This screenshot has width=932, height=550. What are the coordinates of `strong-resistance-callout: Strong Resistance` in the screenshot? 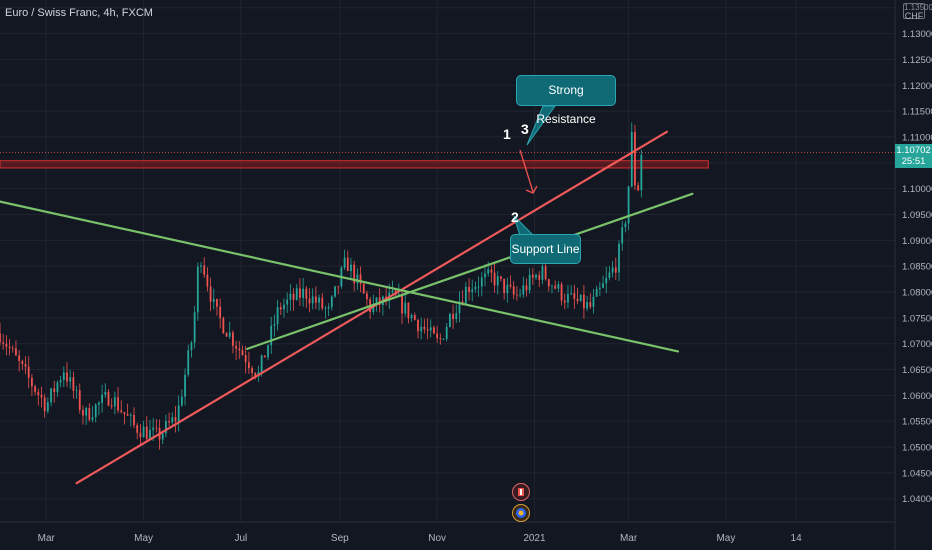 It's located at (566, 100).